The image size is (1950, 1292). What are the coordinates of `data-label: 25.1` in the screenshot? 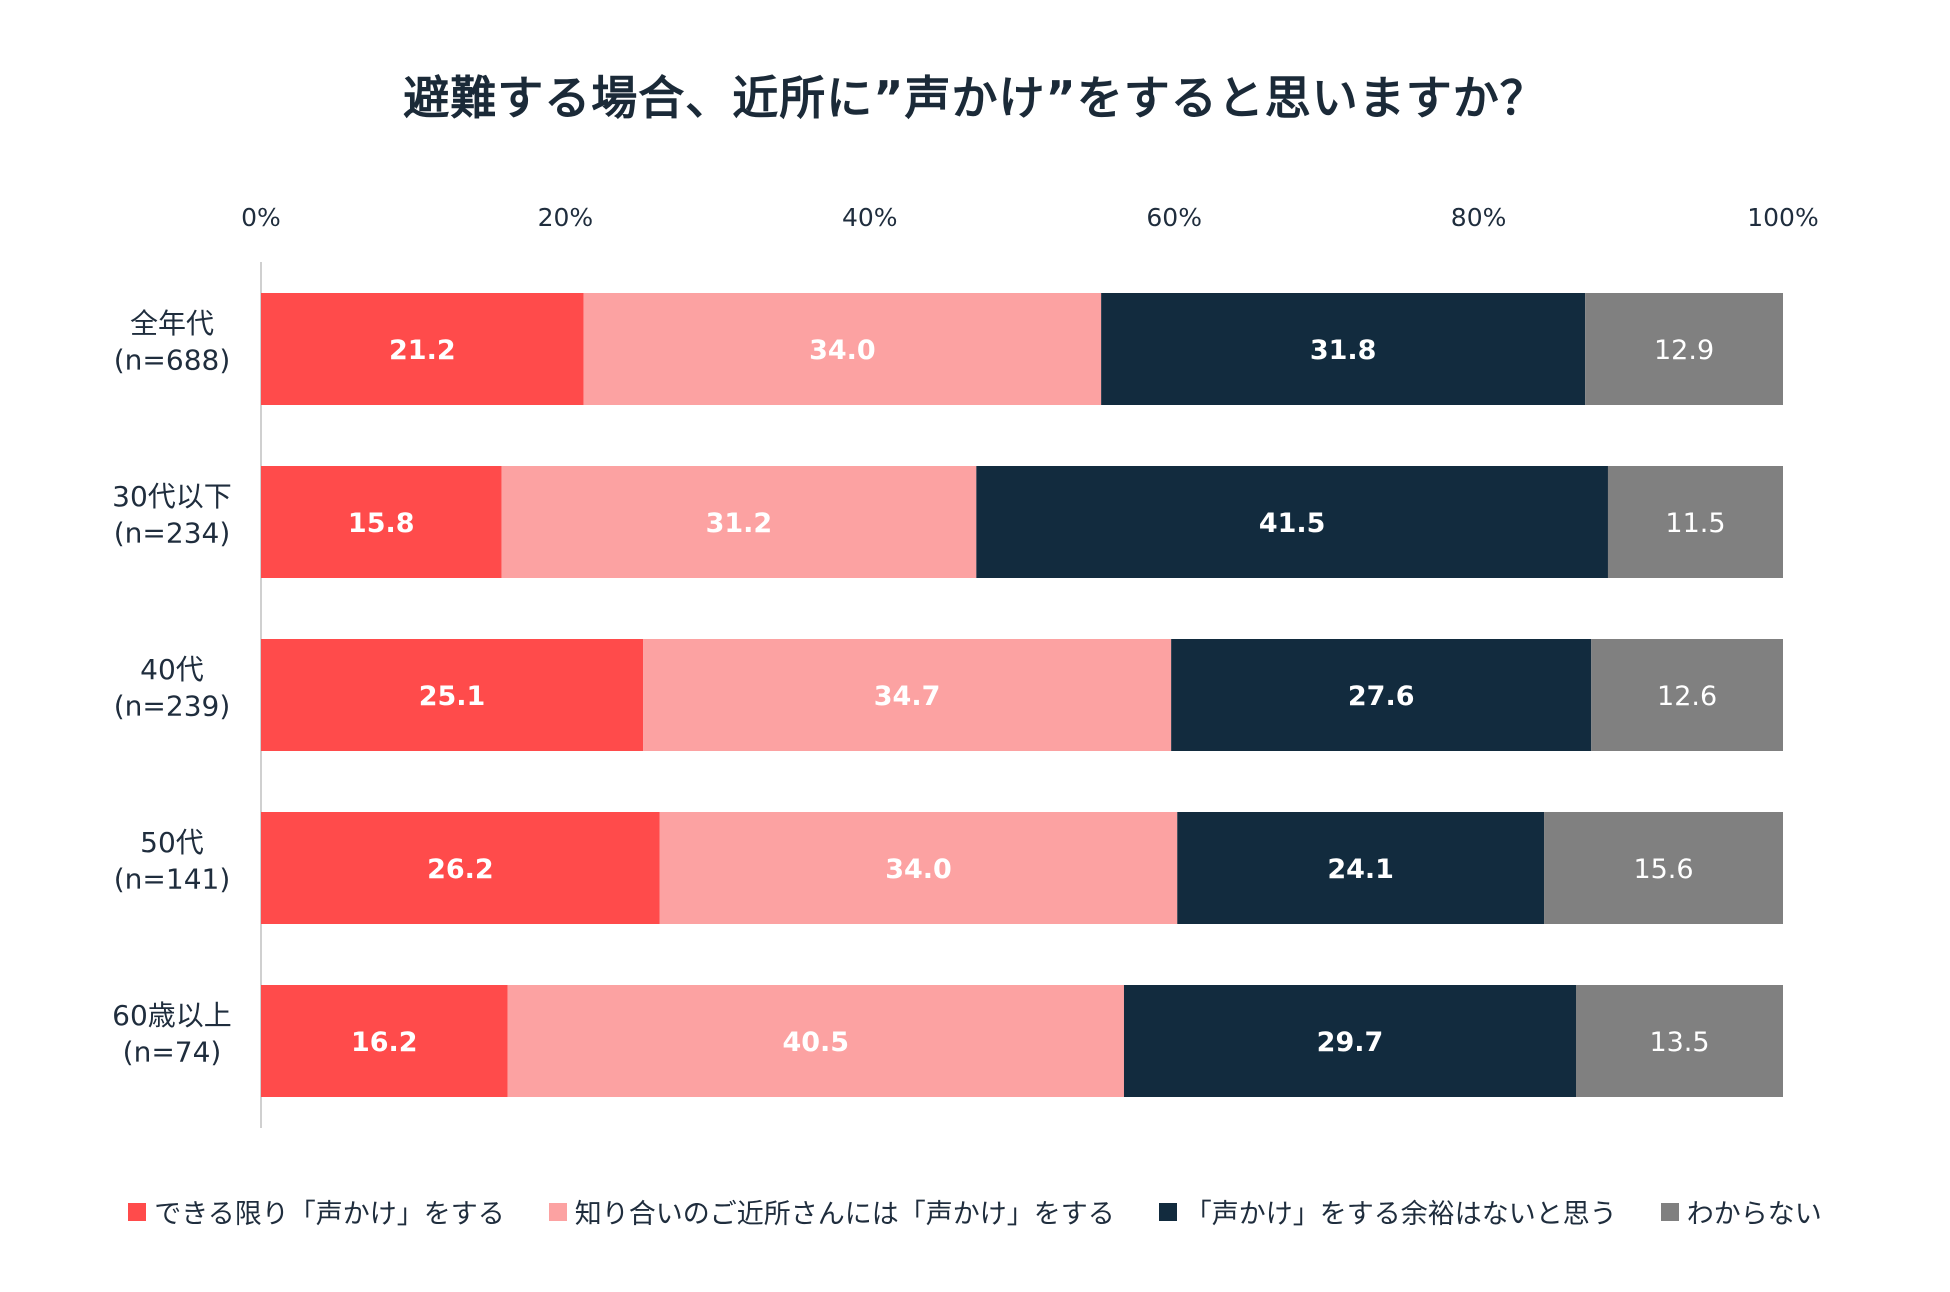 It's located at (452, 696).